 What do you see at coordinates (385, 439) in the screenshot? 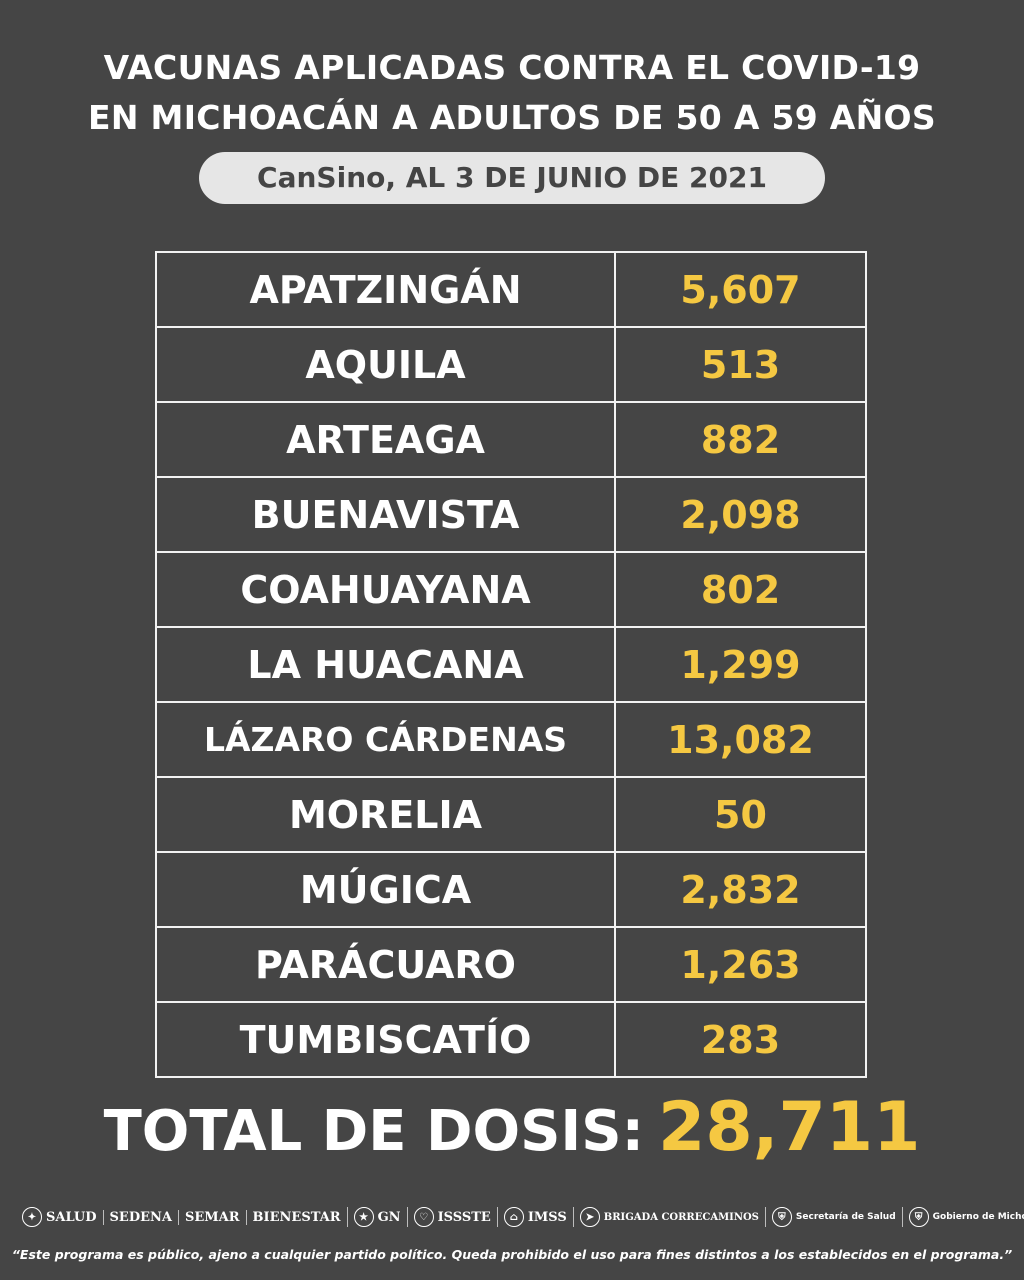
I see `municipio-cell: ARTEAGA` at bounding box center [385, 439].